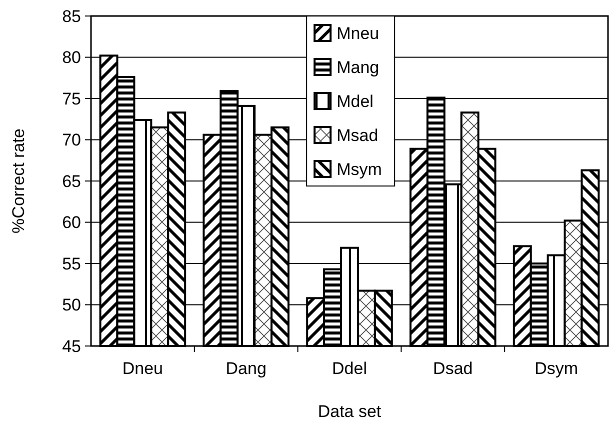  Describe the element at coordinates (71, 16) in the screenshot. I see `y-tick-label: 85` at that location.